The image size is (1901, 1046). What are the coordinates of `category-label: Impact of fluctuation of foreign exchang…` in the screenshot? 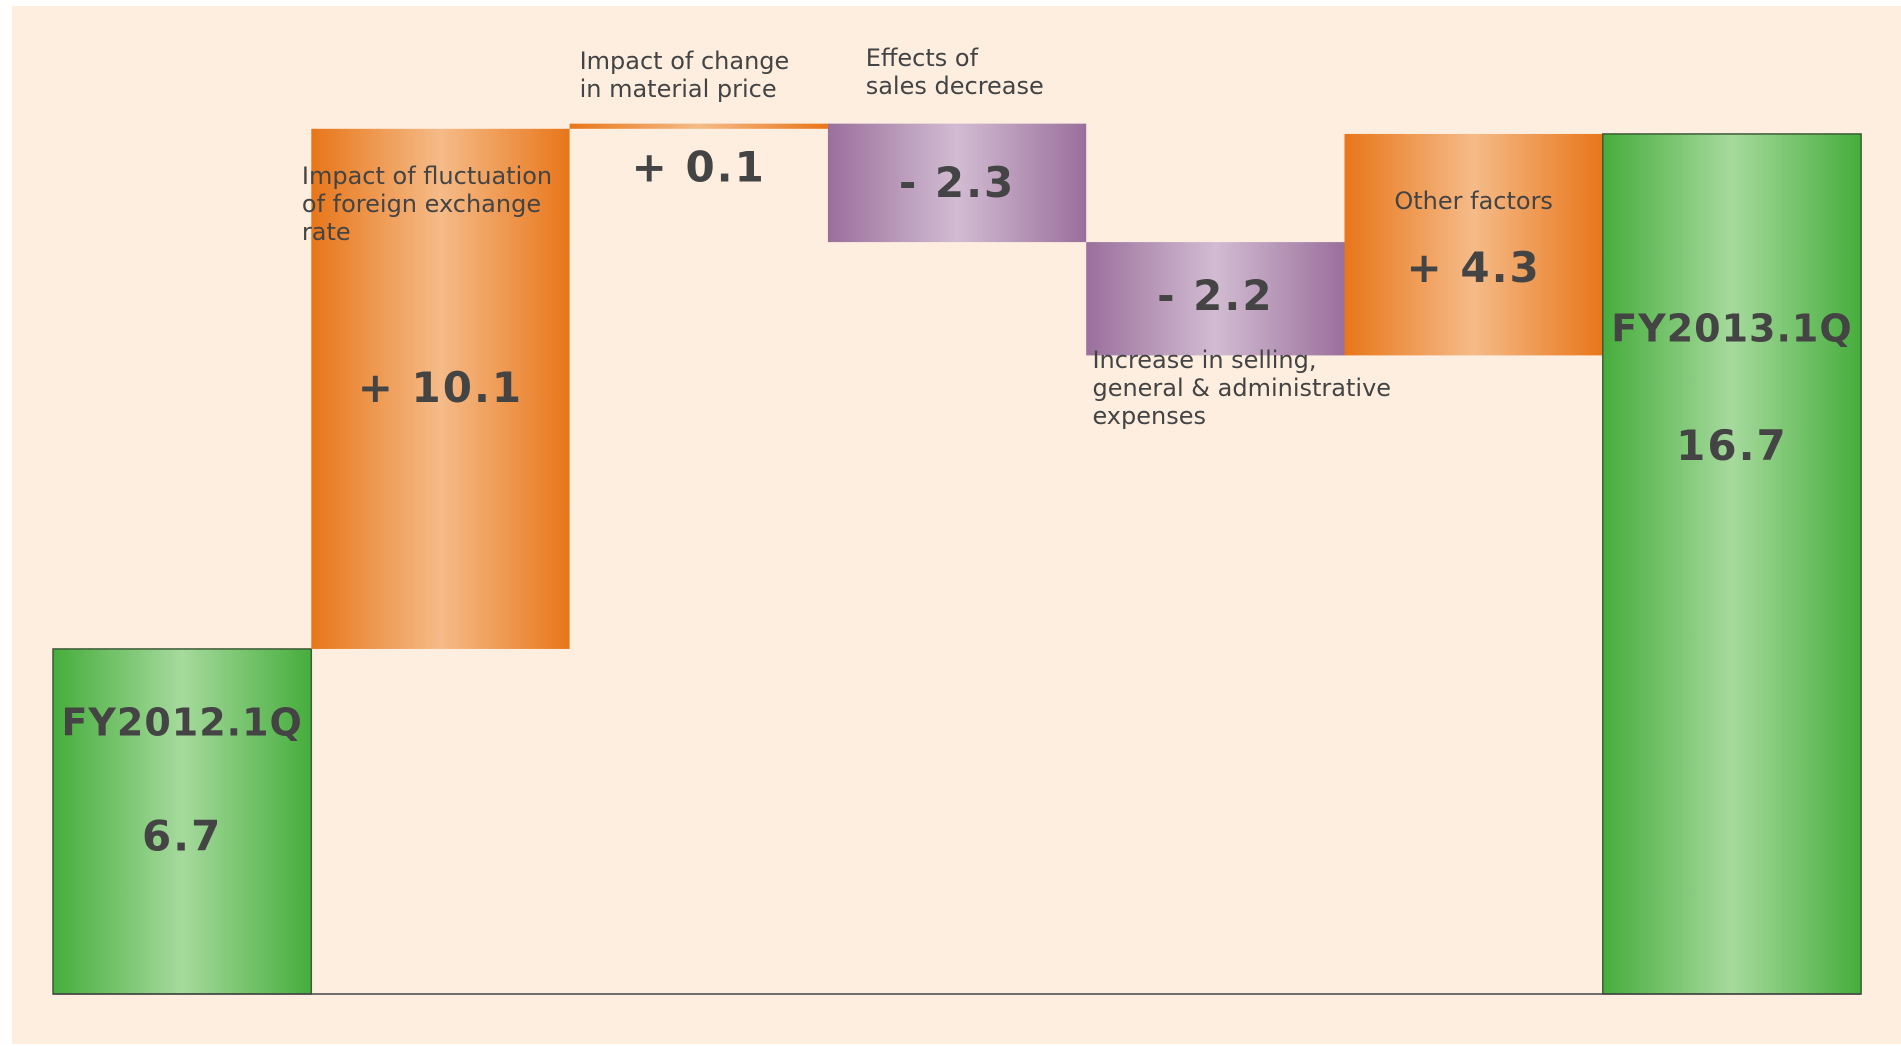 It's located at (427, 203).